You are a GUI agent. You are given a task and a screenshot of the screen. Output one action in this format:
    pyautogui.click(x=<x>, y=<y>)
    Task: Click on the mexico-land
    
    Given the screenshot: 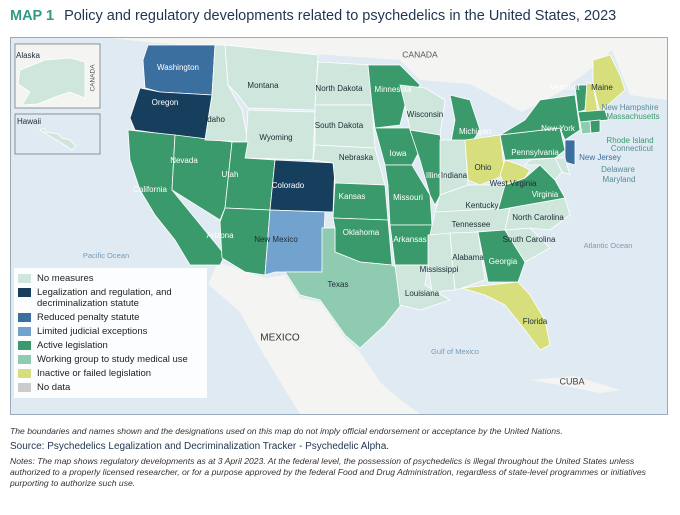 What is the action you would take?
    pyautogui.click(x=314, y=338)
    